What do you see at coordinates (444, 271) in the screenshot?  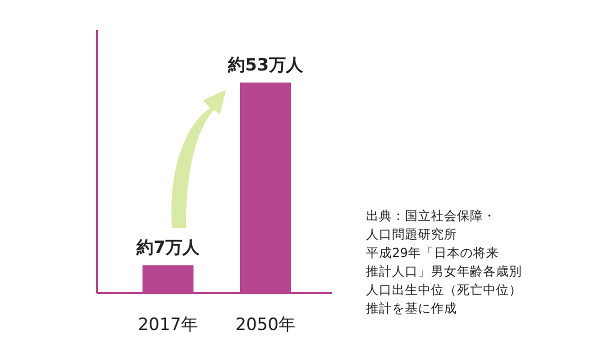 I see `text: 推計人口」男女年齢各歳別` at bounding box center [444, 271].